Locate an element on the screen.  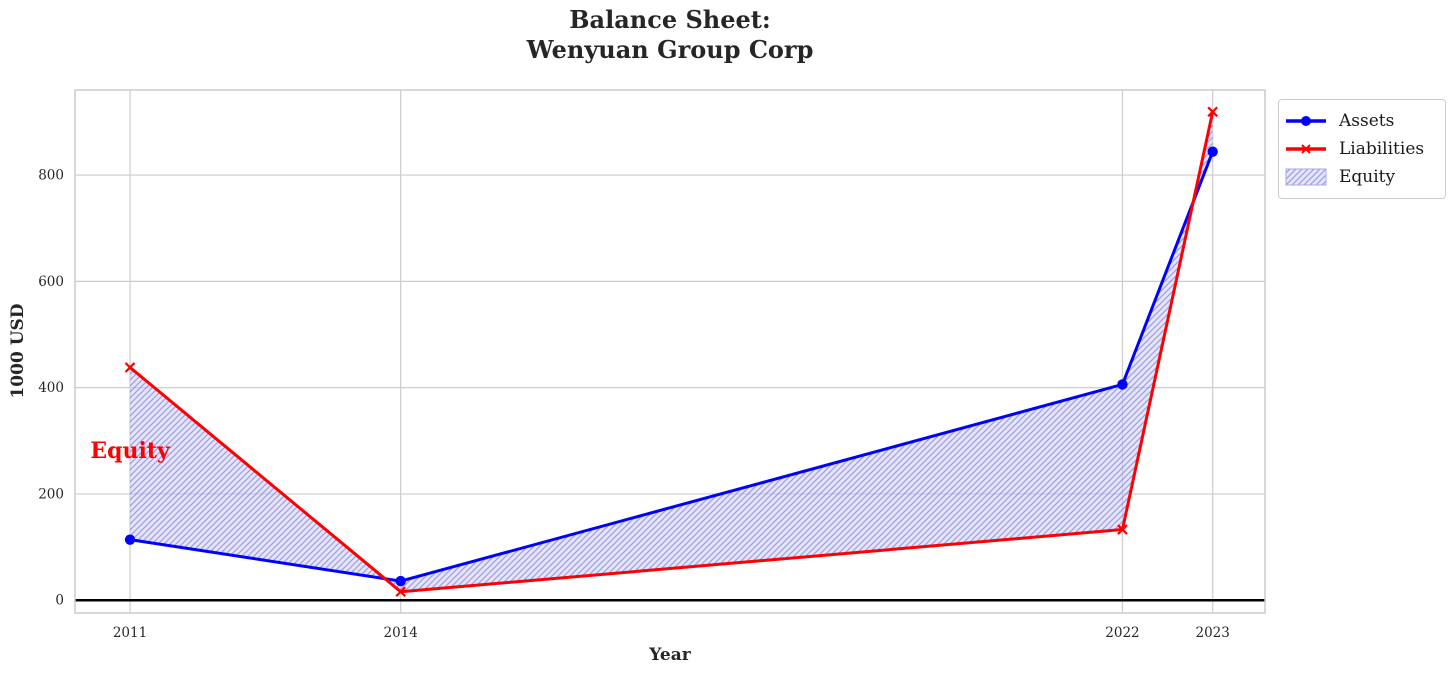
y-tick-label: 800 is located at coordinates (51, 176).